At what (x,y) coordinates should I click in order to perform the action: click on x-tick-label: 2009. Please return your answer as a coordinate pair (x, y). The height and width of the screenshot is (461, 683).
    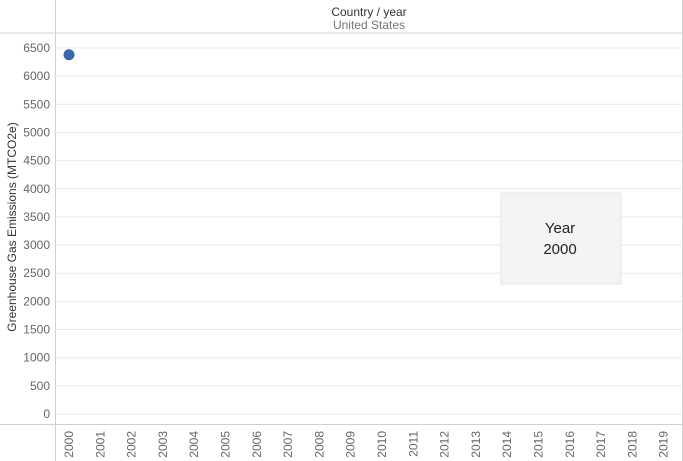
    Looking at the image, I should click on (351, 444).